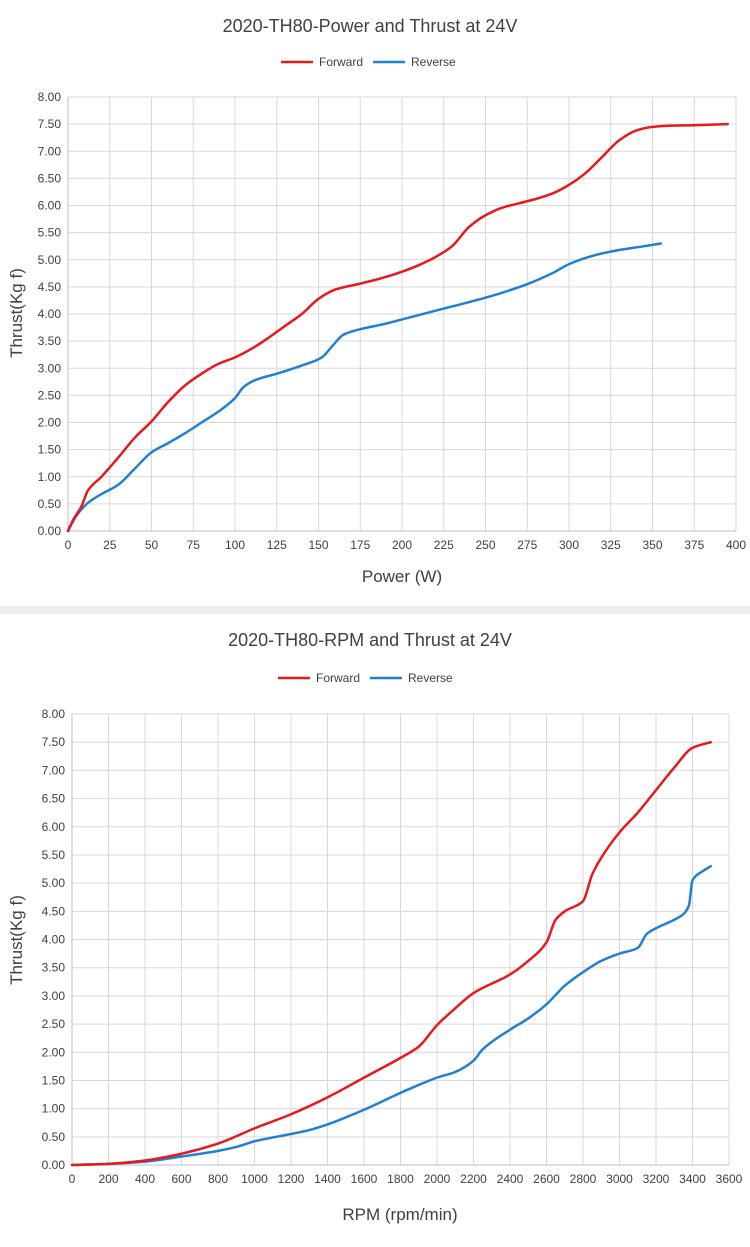  What do you see at coordinates (194, 545) in the screenshot?
I see `x-tick-label: 75` at bounding box center [194, 545].